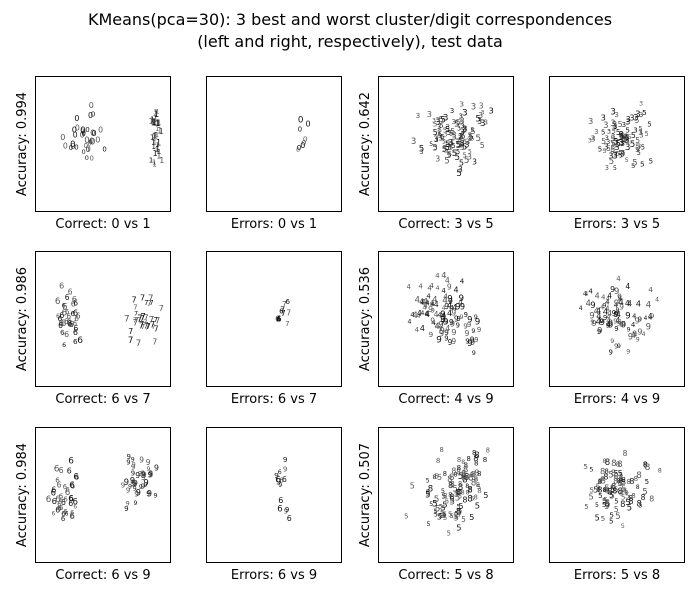  I want to click on digit-point: 0, so click(92, 159).